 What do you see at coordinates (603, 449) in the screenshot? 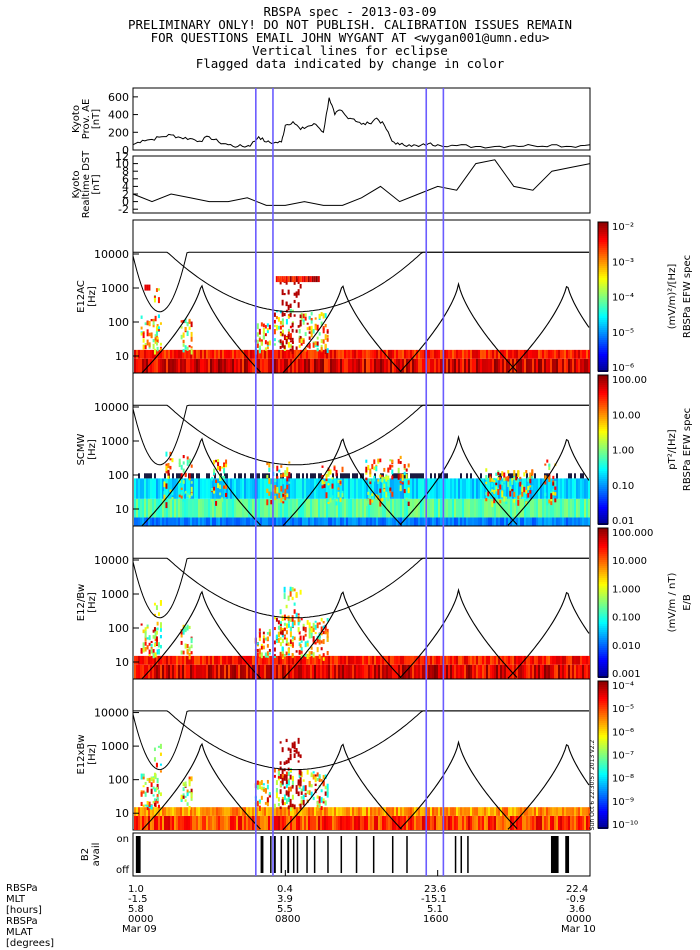
I see `scmw-colorbar` at bounding box center [603, 449].